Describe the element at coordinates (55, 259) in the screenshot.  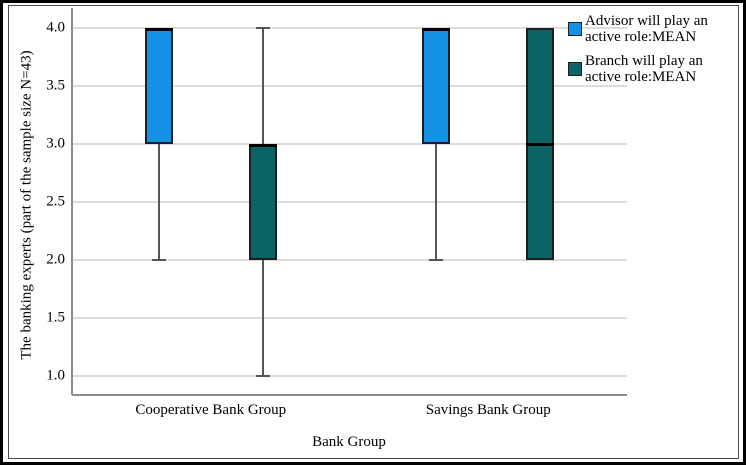
I see `y-tick-label: 2.0` at that location.